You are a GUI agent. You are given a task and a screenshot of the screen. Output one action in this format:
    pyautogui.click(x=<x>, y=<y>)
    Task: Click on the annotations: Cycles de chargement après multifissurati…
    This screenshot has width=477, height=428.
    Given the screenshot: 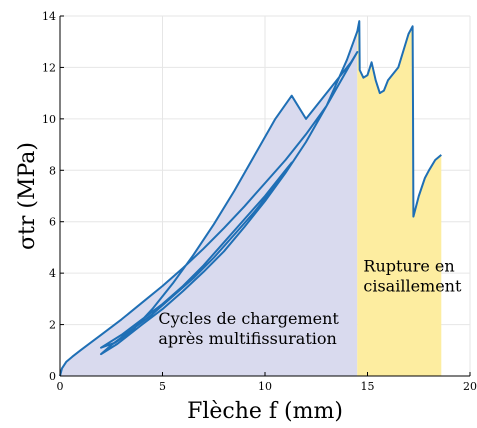 What is the action you would take?
    pyautogui.click(x=310, y=302)
    